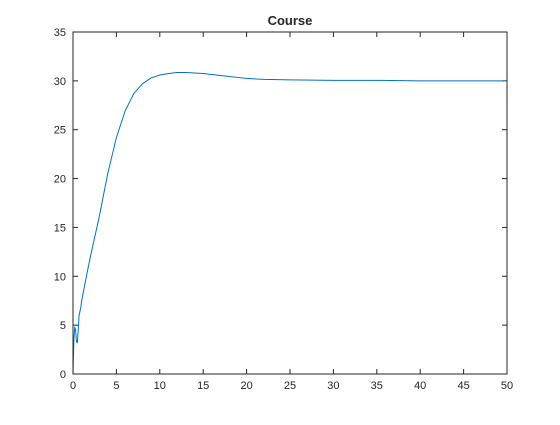  Describe the element at coordinates (203, 386) in the screenshot. I see `x-tick-label: 15` at that location.